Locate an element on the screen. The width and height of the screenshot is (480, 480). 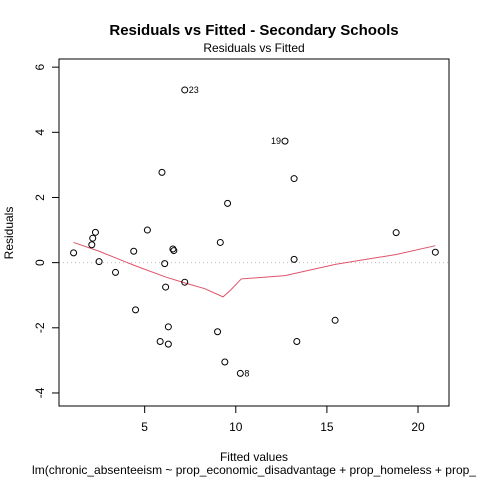
y-tick-label-5: 6 is located at coordinates (40, 66).